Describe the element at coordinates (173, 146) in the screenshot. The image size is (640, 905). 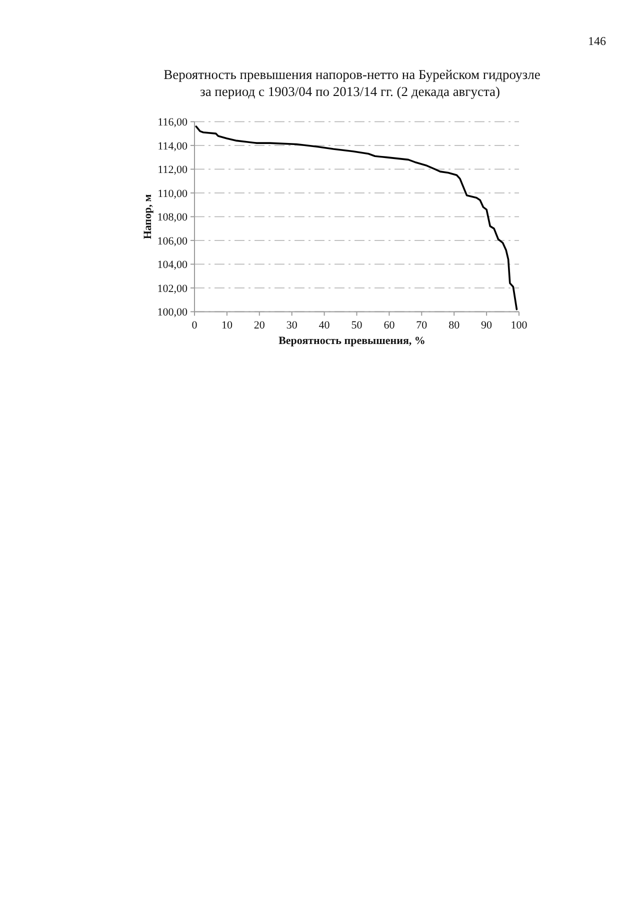
I see `y-tick-label: 114,00` at that location.